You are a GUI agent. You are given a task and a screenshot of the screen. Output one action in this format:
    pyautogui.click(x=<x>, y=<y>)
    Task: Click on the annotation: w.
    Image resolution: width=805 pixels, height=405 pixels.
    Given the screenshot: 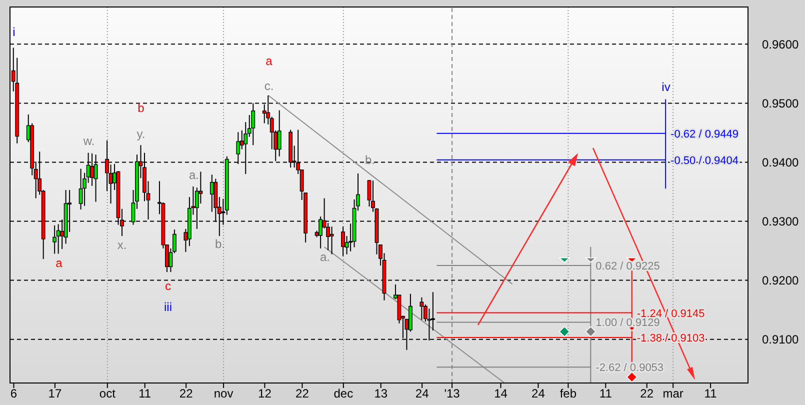 What is the action you would take?
    pyautogui.click(x=88, y=141)
    